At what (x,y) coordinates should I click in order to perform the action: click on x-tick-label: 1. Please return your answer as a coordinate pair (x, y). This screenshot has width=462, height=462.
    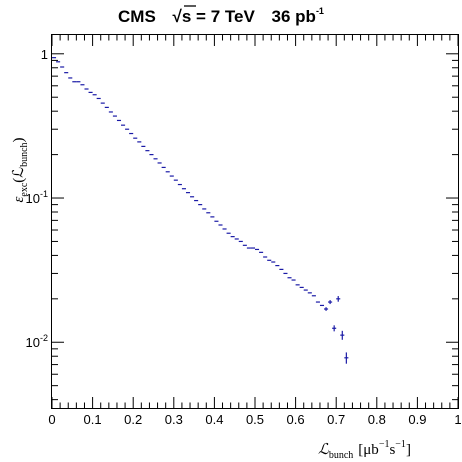
    Looking at the image, I should click on (457, 419).